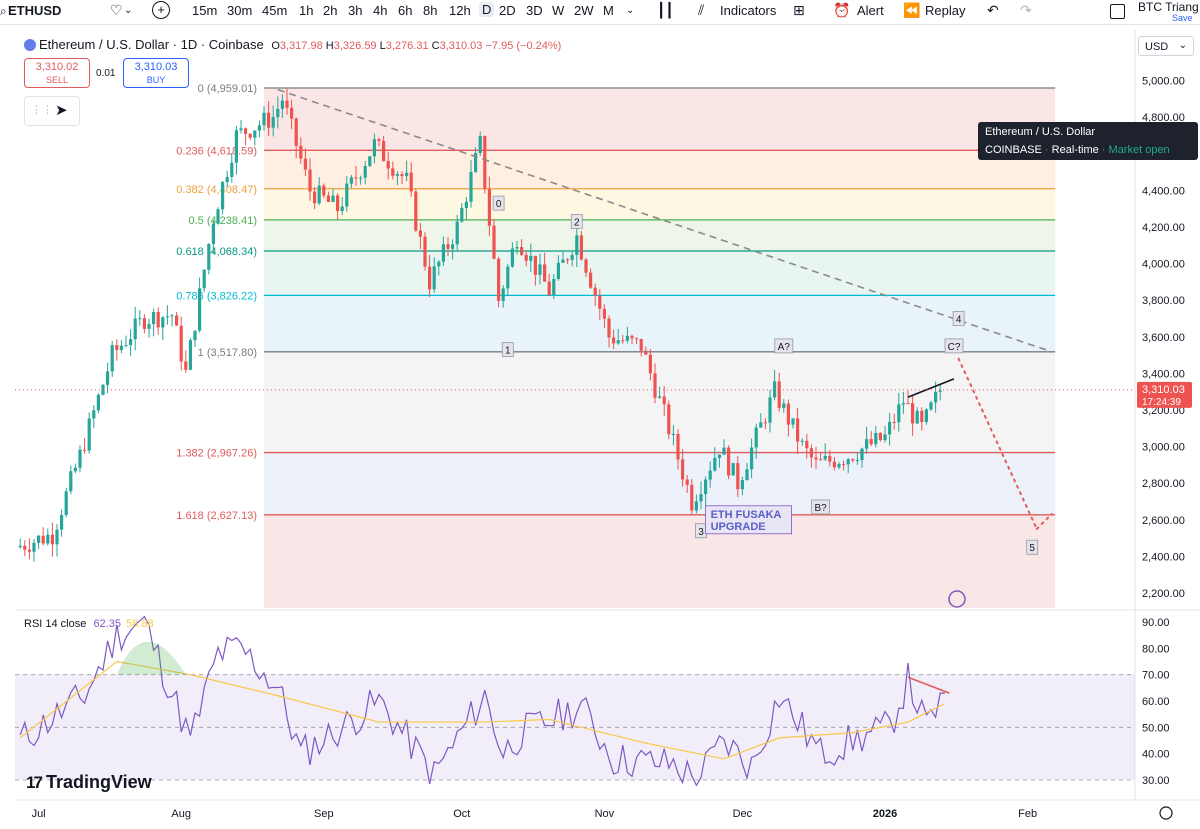 The image size is (1200, 829). What do you see at coordinates (205, 10) in the screenshot?
I see `interval-15m: 15m` at bounding box center [205, 10].